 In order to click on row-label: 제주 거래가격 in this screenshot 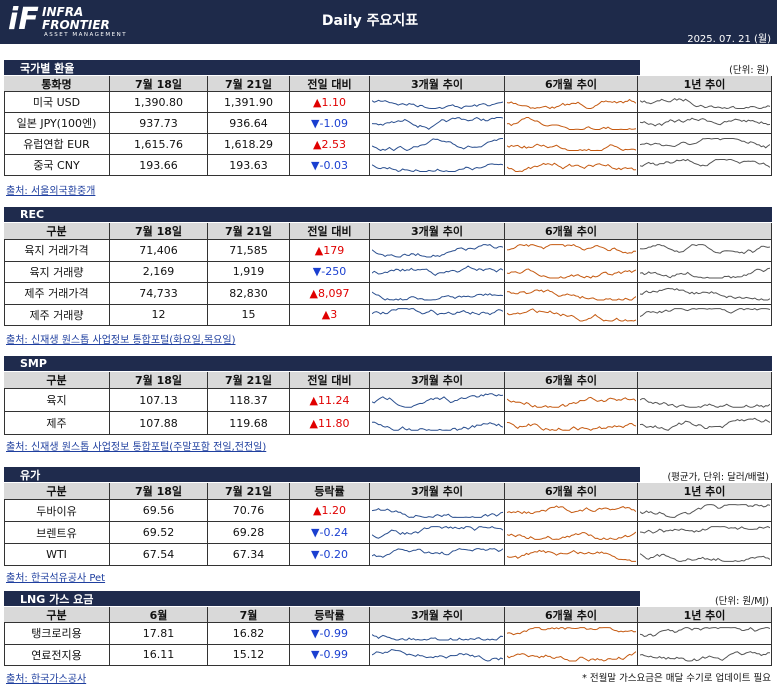, I will do `click(57, 294)`.